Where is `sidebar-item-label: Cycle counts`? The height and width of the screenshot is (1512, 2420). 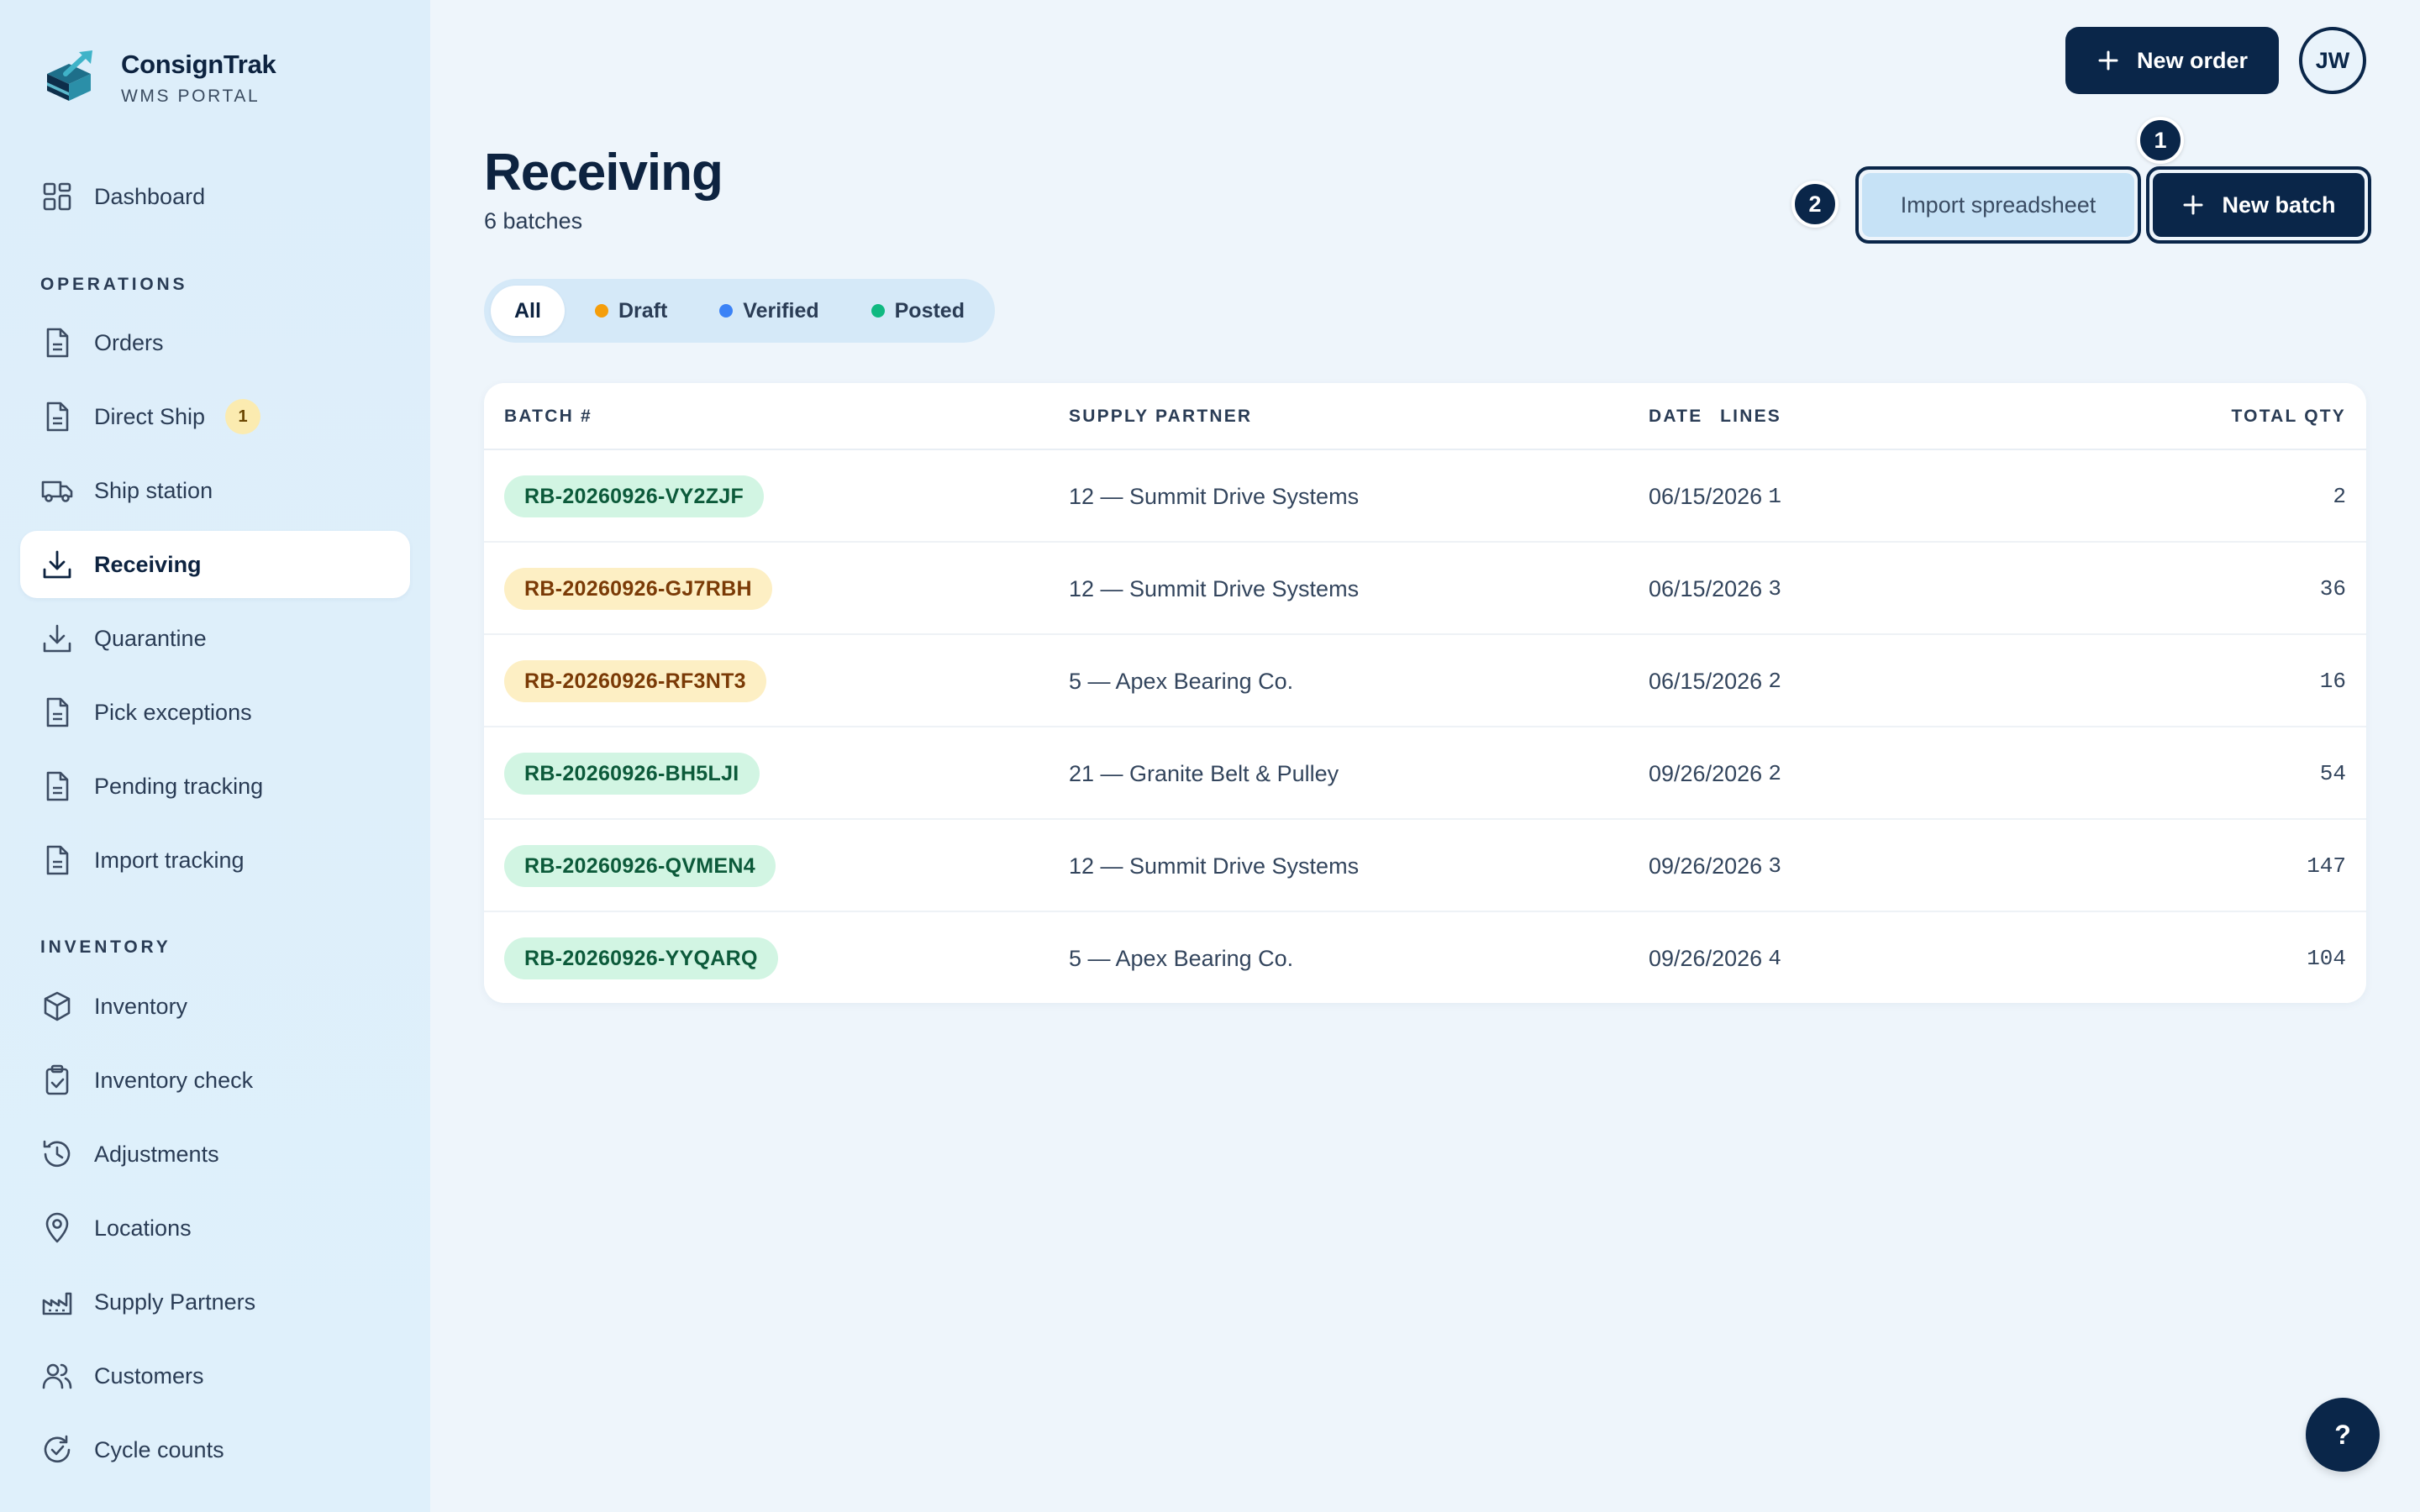
sidebar-item-label: Cycle counts is located at coordinates (159, 1449).